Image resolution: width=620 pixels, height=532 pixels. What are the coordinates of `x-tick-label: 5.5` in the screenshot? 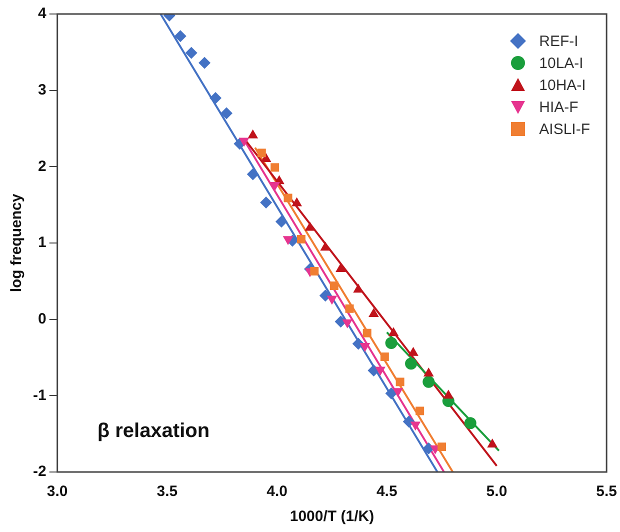 It's located at (607, 491).